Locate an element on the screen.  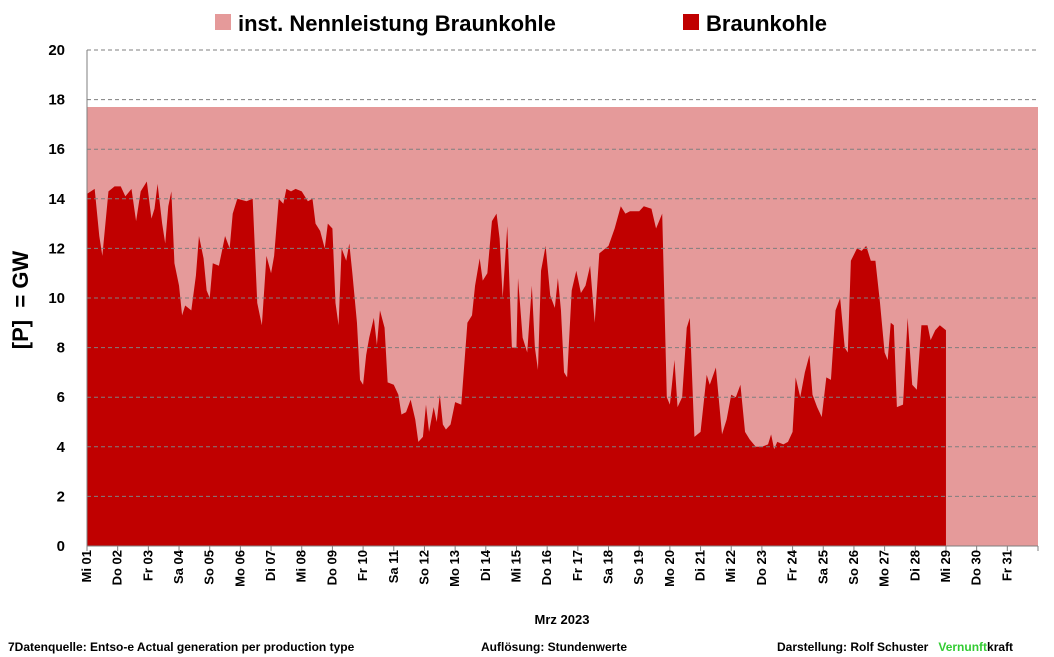
x-tick-label: So 12 is located at coordinates (423, 567).